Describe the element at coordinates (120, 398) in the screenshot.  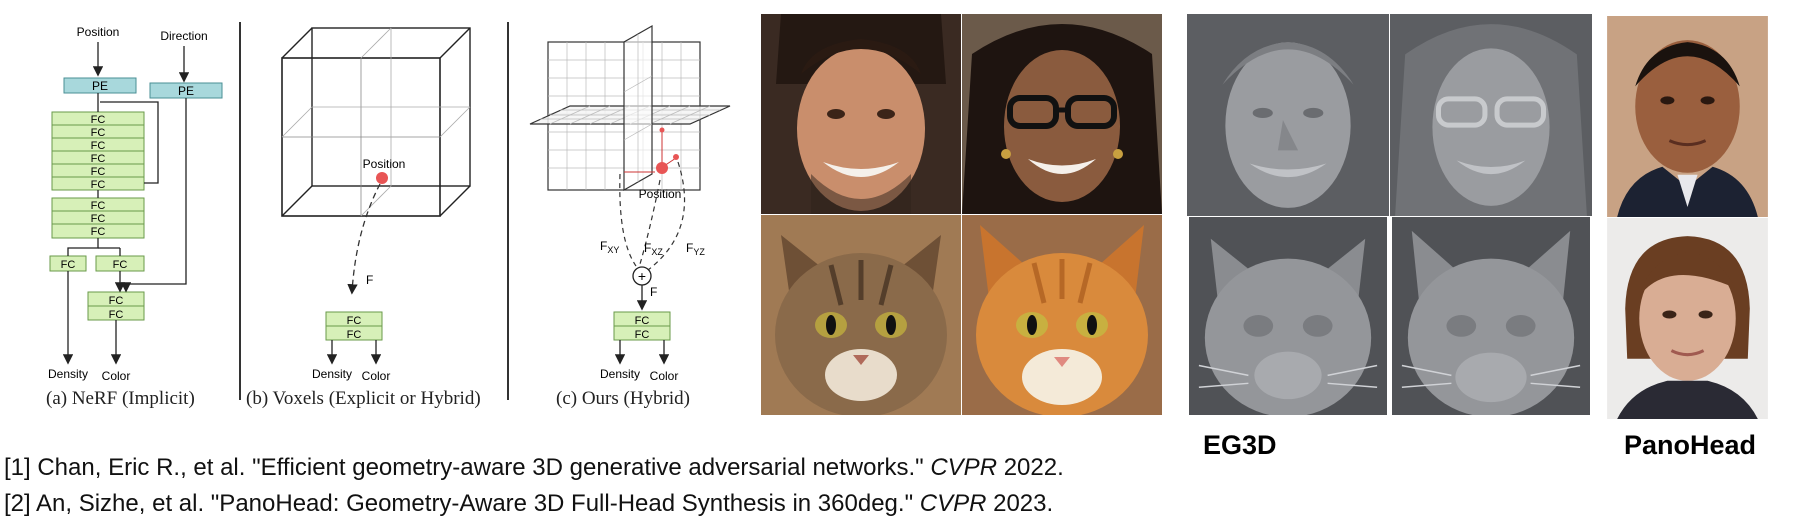
I see `caption-nerf: (a) NeRF (Implicit)` at that location.